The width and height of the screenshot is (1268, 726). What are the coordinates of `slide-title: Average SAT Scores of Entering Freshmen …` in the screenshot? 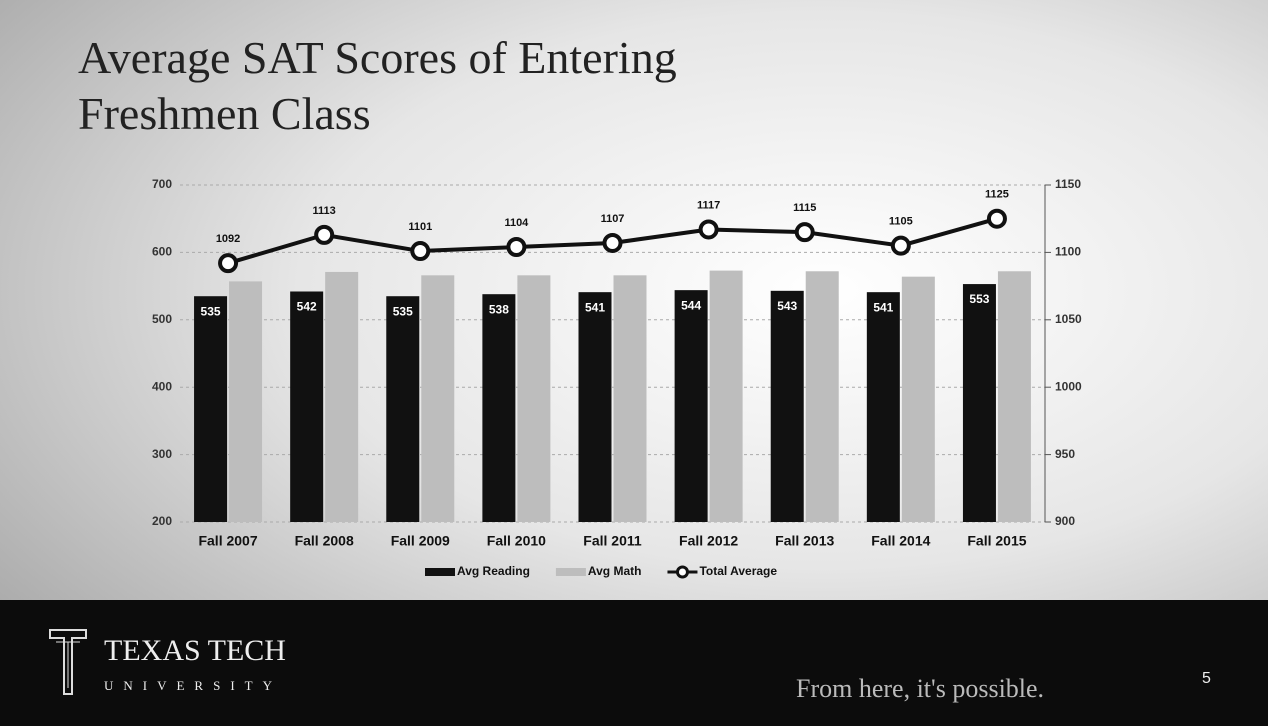 It's located at (377, 85).